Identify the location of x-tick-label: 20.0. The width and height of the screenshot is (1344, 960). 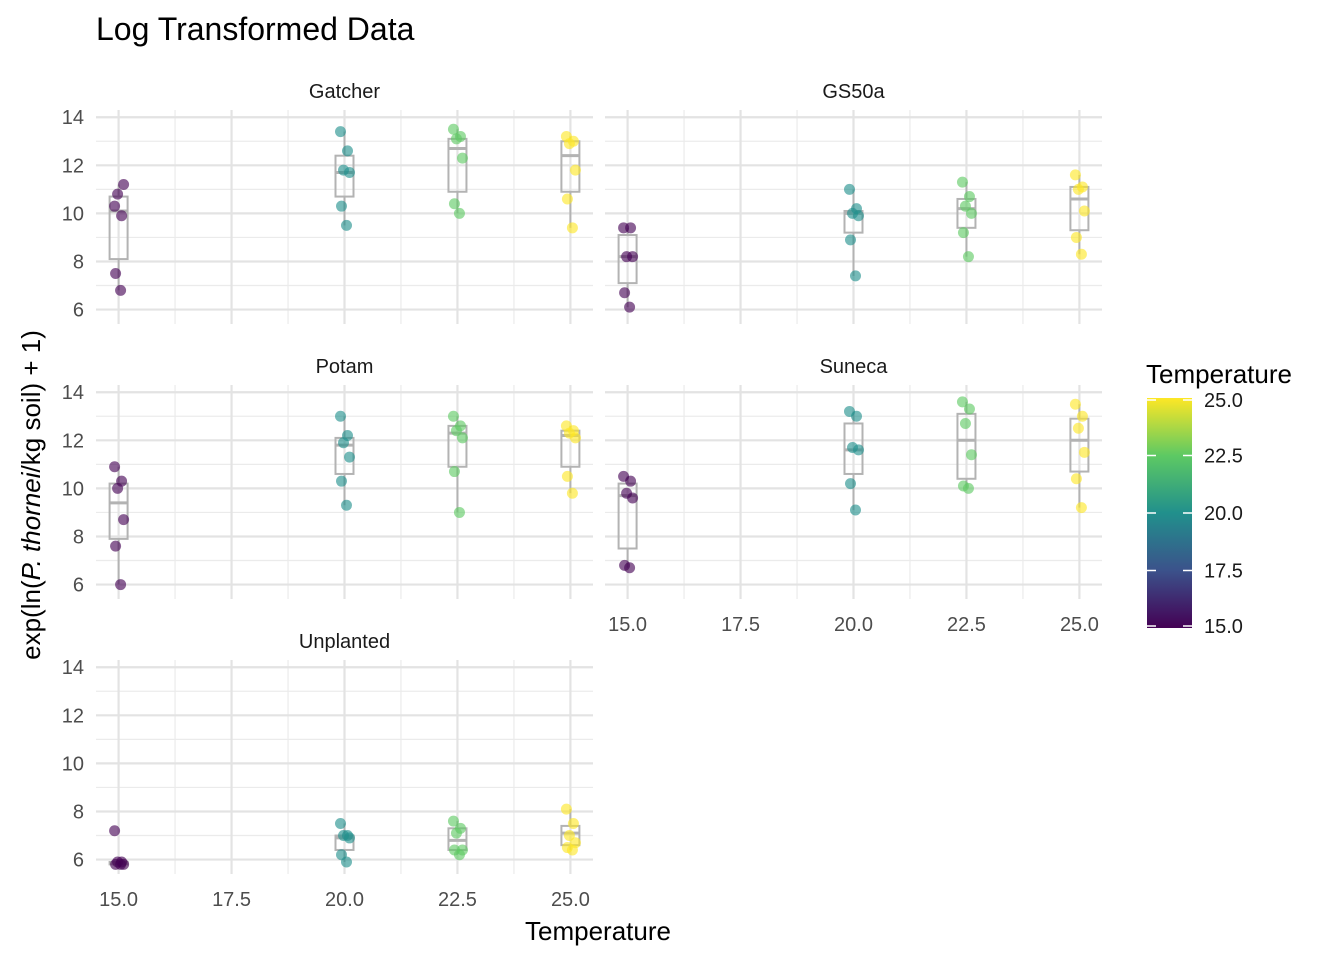
(344, 900).